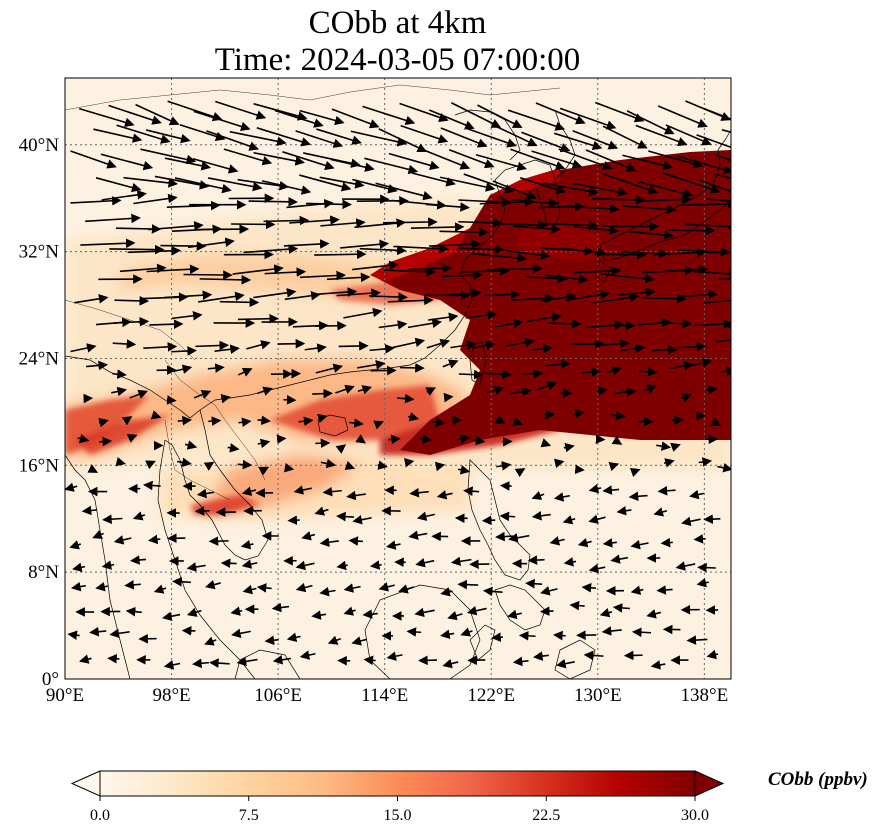 The height and width of the screenshot is (836, 887). Describe the element at coordinates (333, 425) in the screenshot. I see `coastline-hainan` at that location.